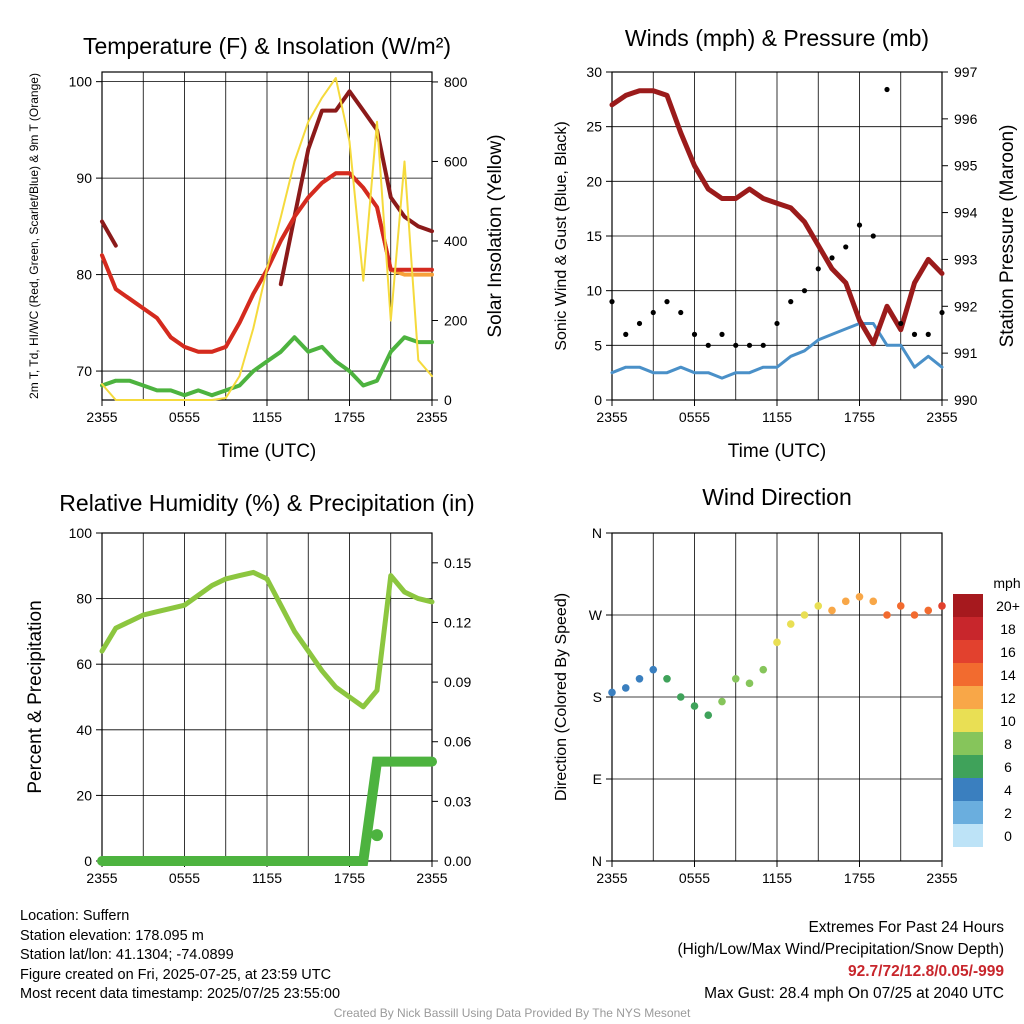 The height and width of the screenshot is (1024, 1024). Describe the element at coordinates (854, 993) in the screenshot. I see `max-gust-text: Max Gust: 28.4 mph On 07/25 at 2040 UTC` at that location.